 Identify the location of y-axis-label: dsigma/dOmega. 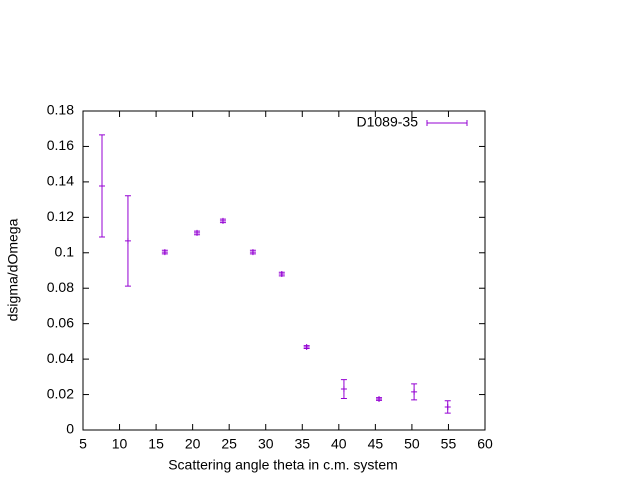
(13, 269).